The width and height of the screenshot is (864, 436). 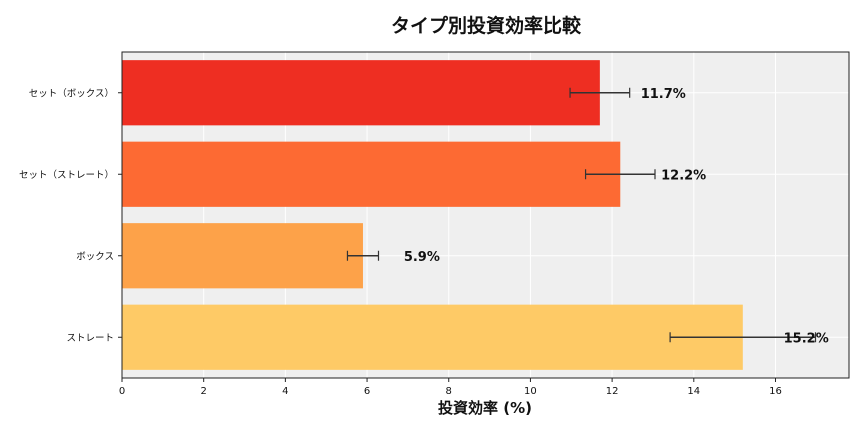 I want to click on x-tick-label: 10, so click(x=530, y=391).